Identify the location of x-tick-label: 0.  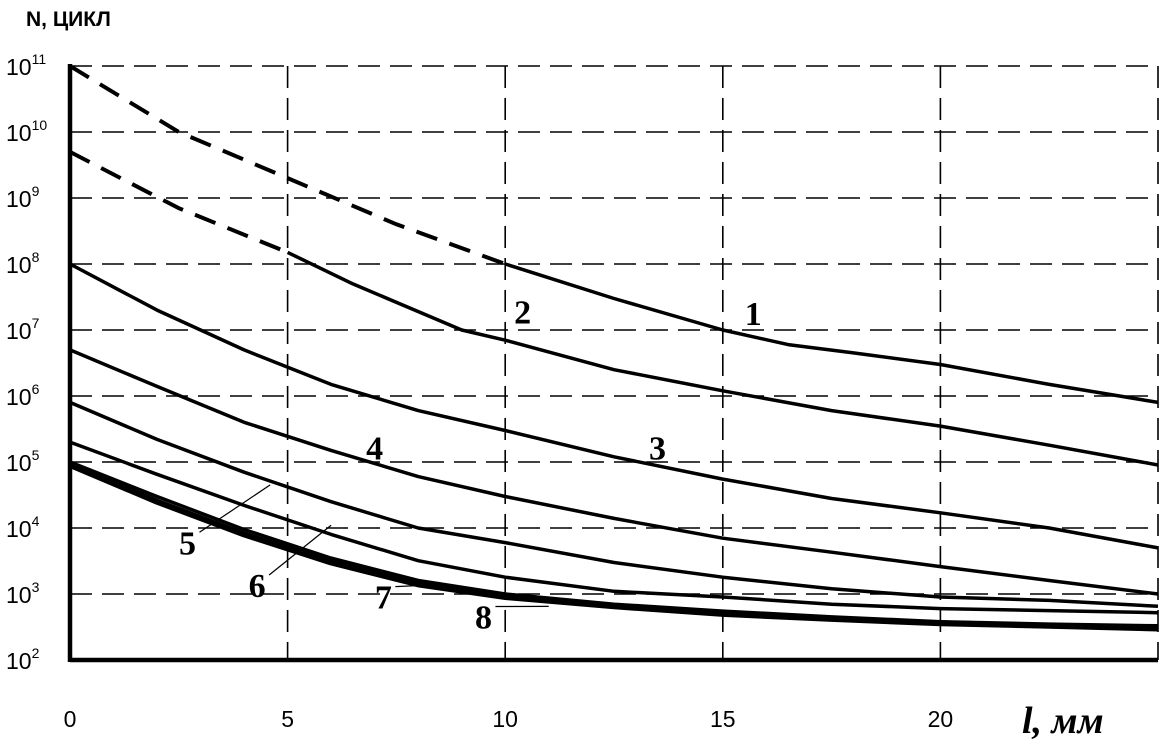
(70, 719).